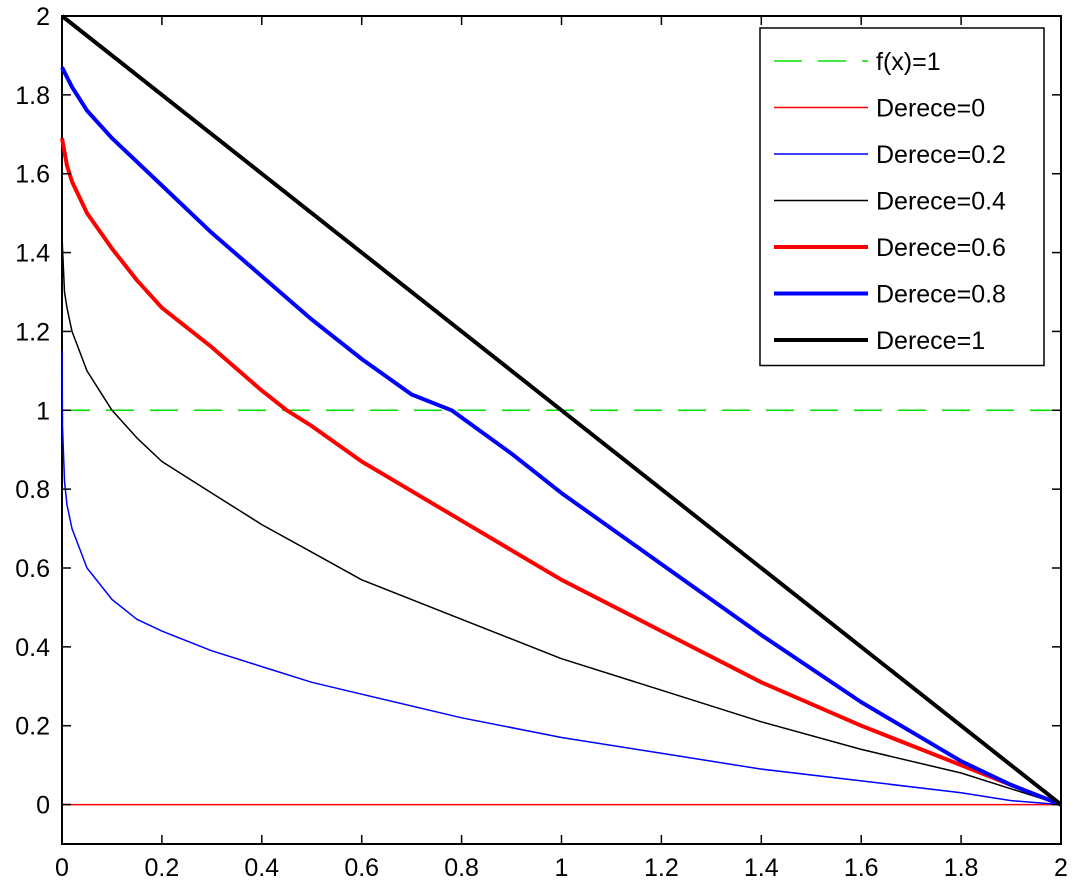  What do you see at coordinates (261, 868) in the screenshot?
I see `x-tick-label: 0.4` at bounding box center [261, 868].